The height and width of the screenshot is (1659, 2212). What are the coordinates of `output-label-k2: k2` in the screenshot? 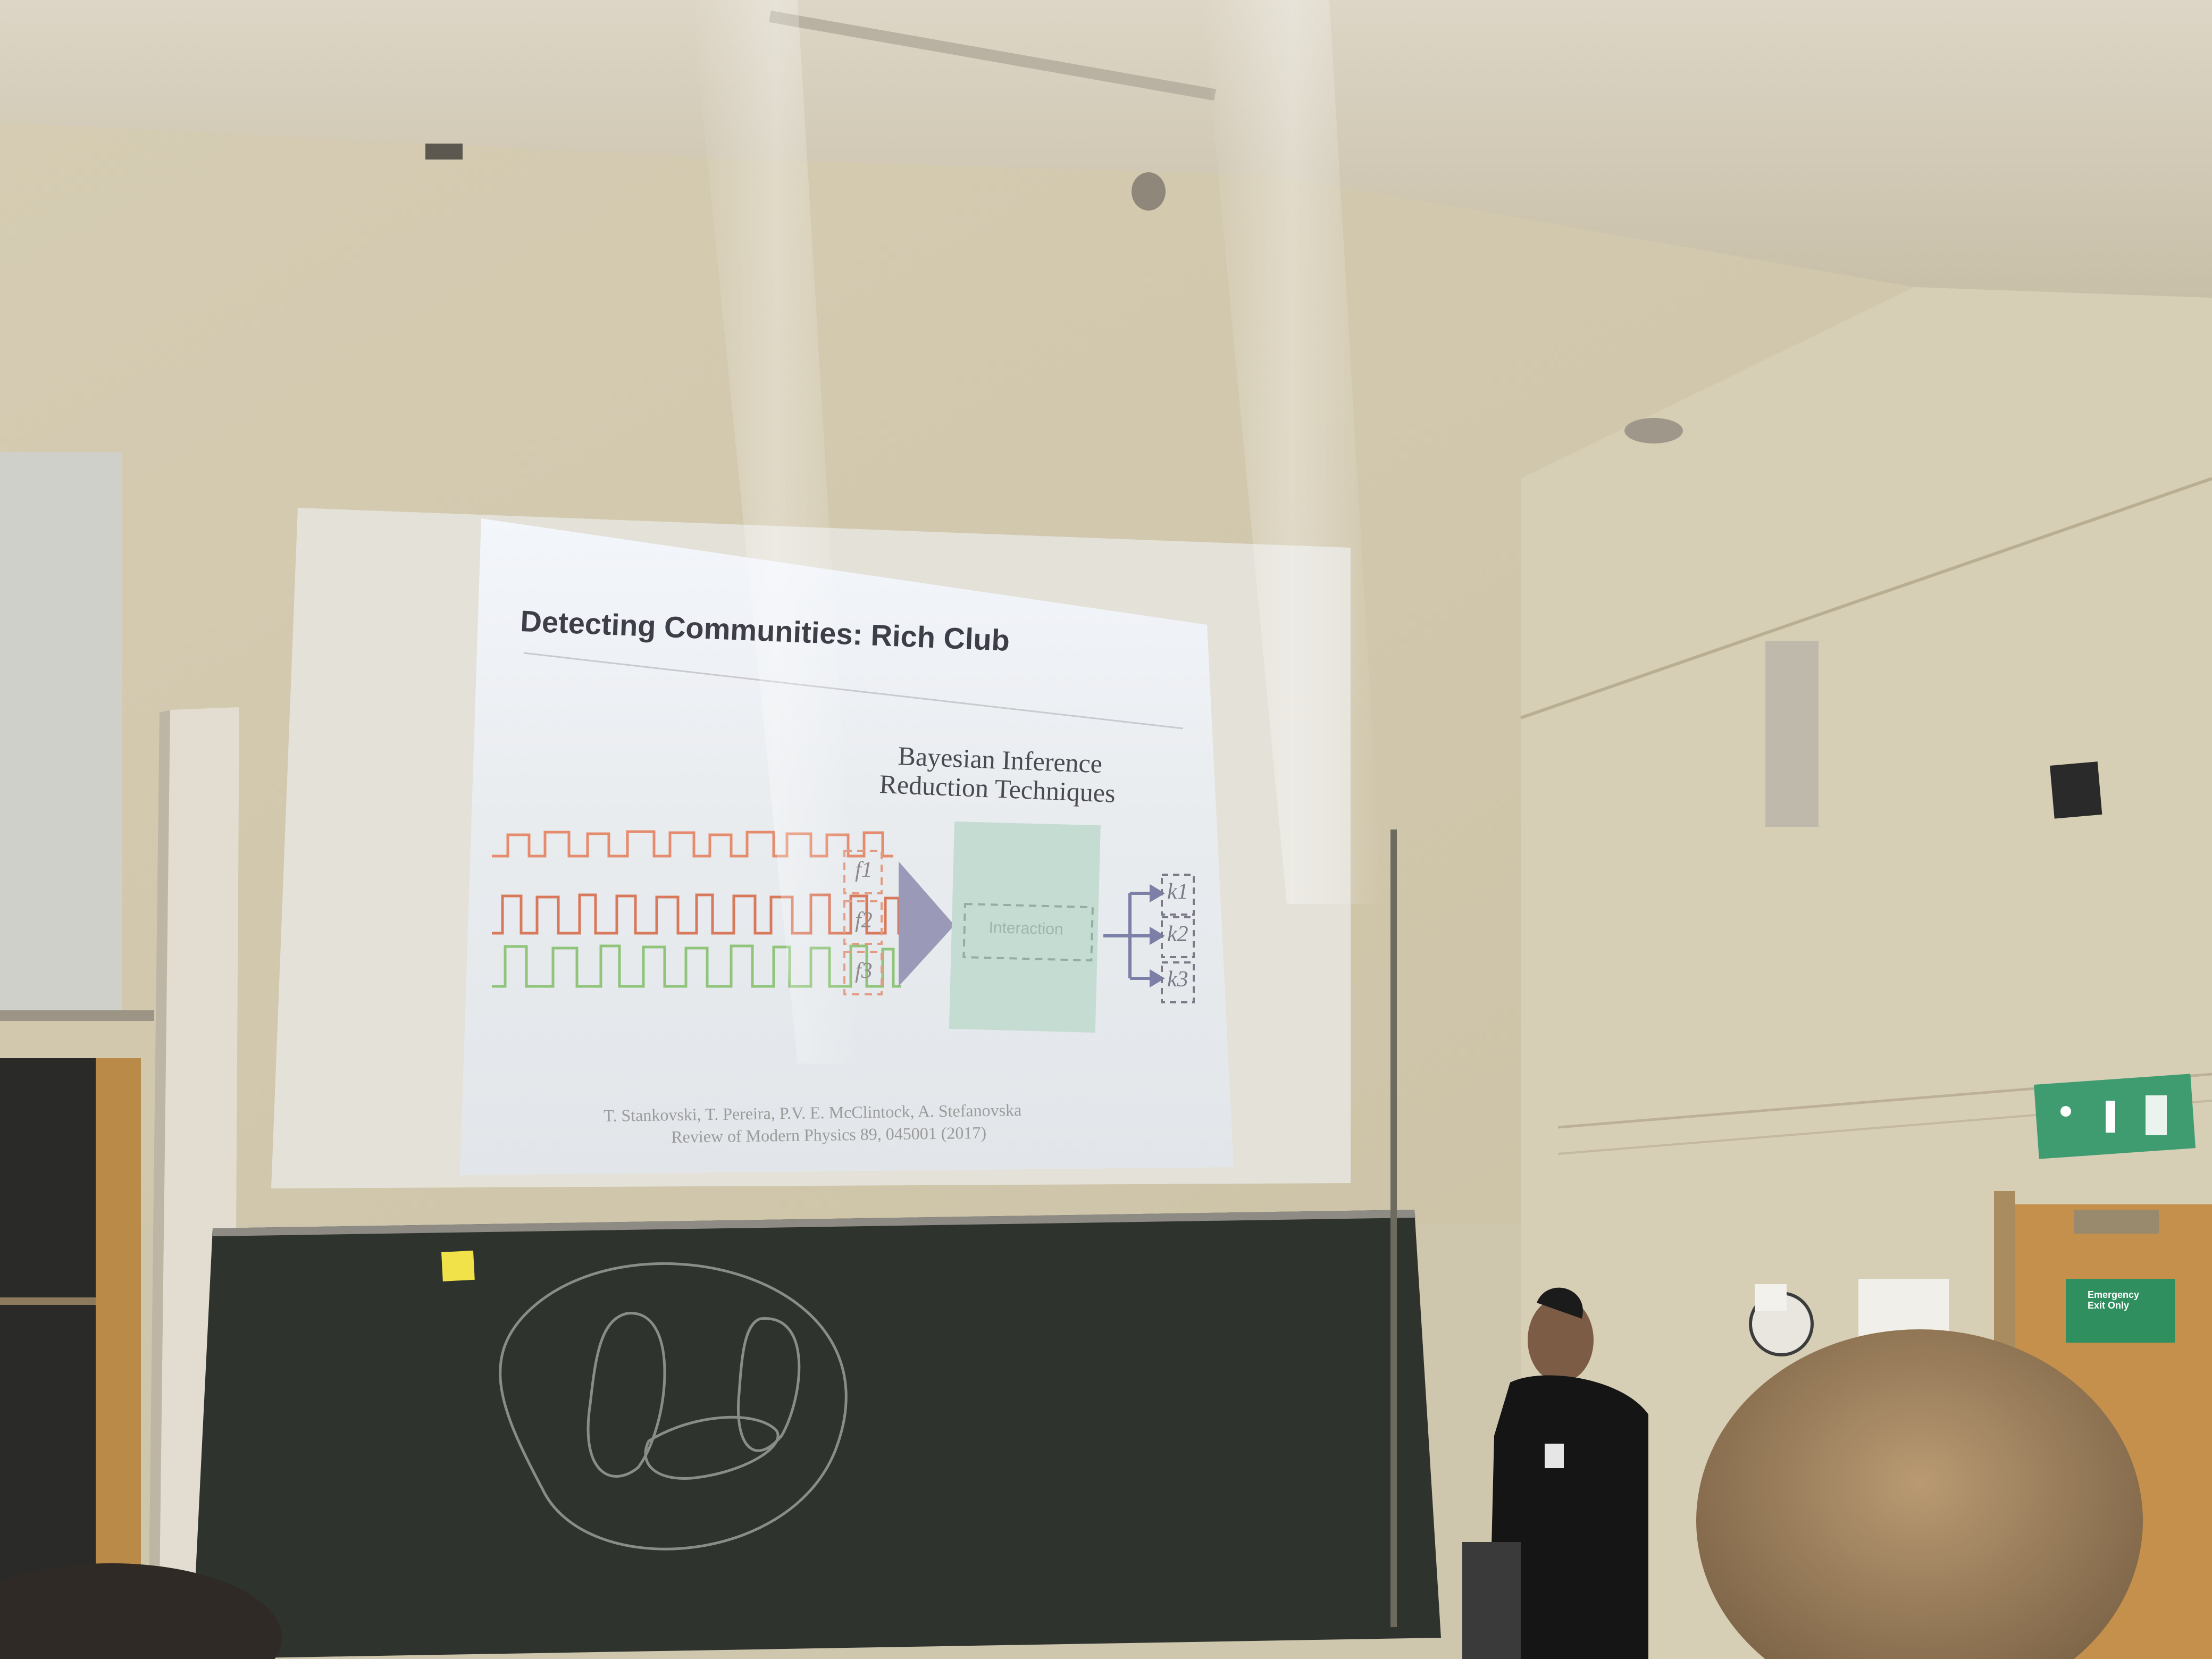 It's located at (1177, 934).